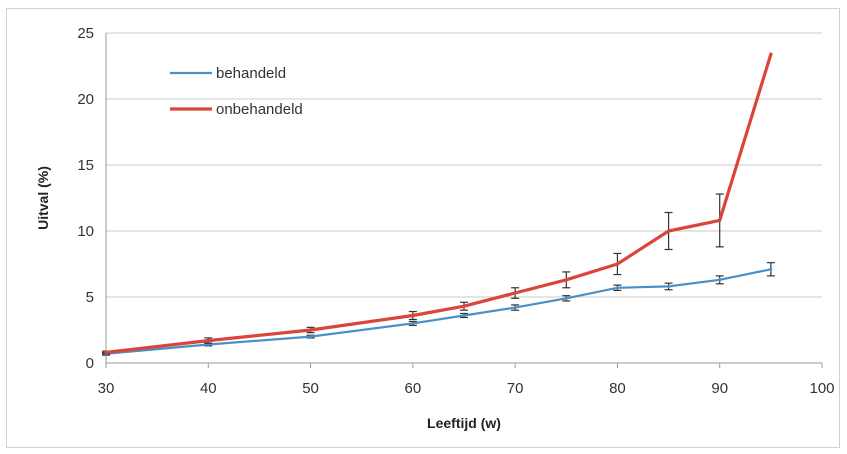 The height and width of the screenshot is (454, 847). What do you see at coordinates (208, 388) in the screenshot?
I see `x-tick-label: 40` at bounding box center [208, 388].